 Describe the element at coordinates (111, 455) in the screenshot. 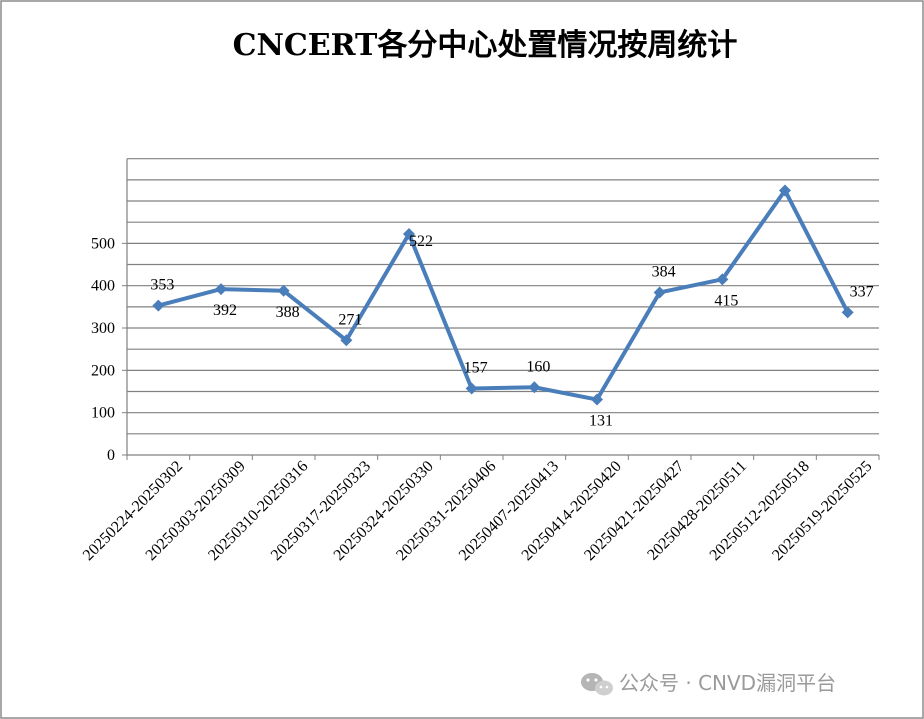

I see `y-tick-label: 0` at that location.